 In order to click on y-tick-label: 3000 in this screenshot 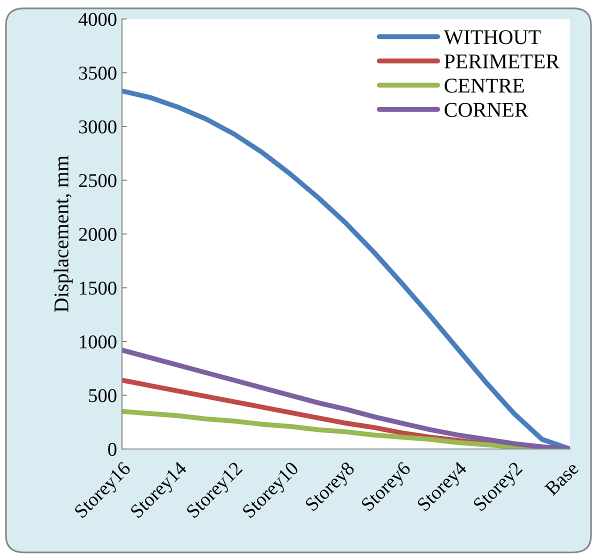, I will do `click(97, 127)`.